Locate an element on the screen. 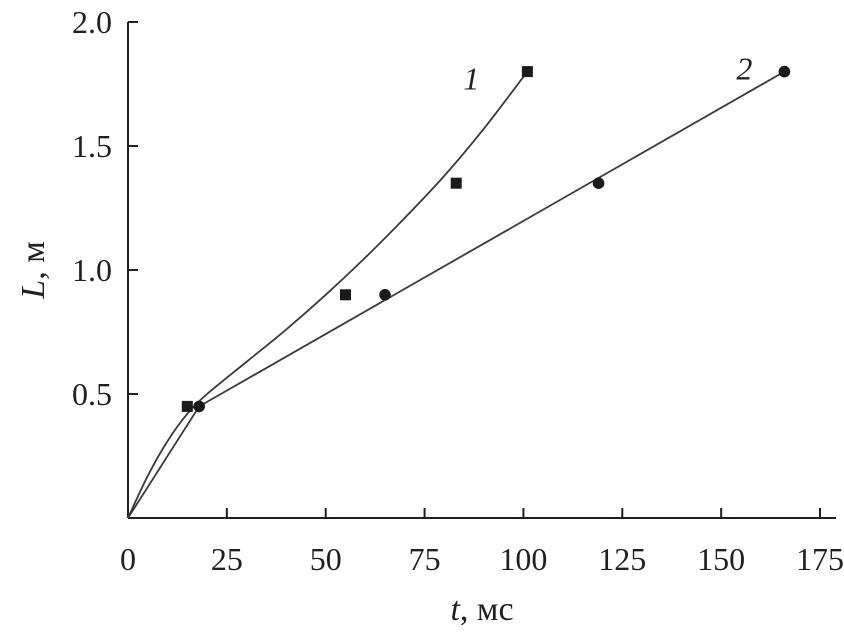 The image size is (844, 633). x-tick-label: 50 is located at coordinates (326, 559).